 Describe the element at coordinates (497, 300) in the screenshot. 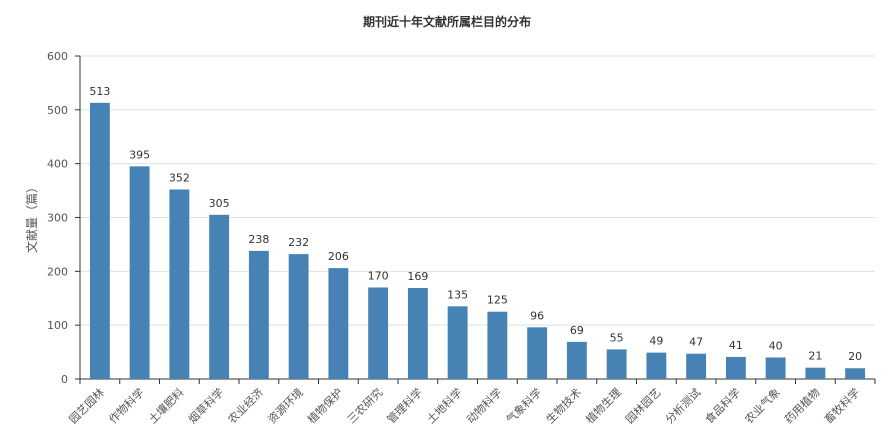

I see `data-label: 125` at that location.